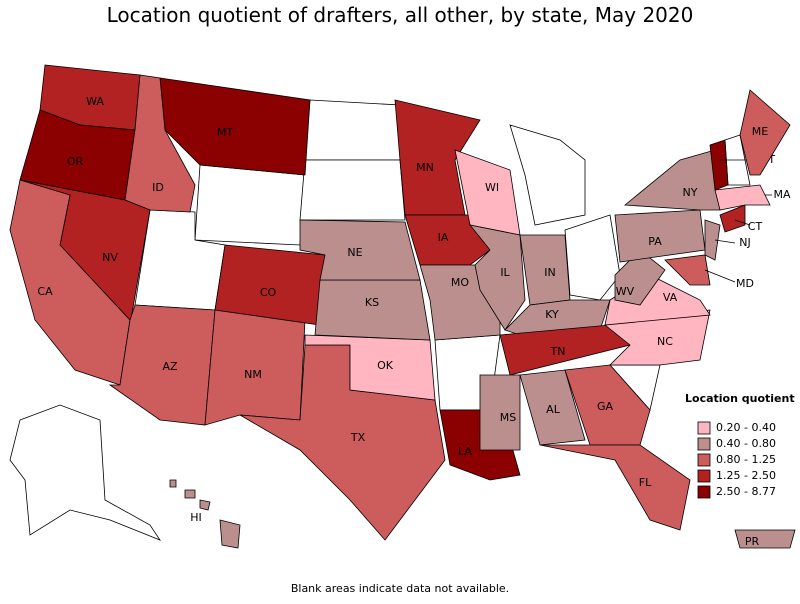 The height and width of the screenshot is (604, 800). What do you see at coordinates (665, 341) in the screenshot?
I see `state-label: NC` at bounding box center [665, 341].